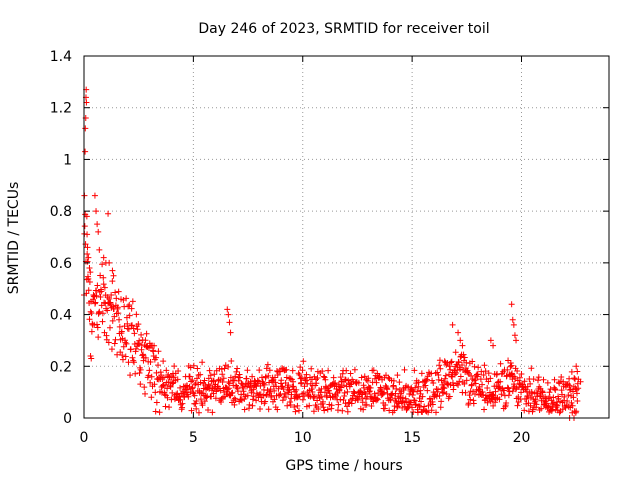 The height and width of the screenshot is (484, 640). What do you see at coordinates (193, 438) in the screenshot?
I see `x-tick-label: 5` at bounding box center [193, 438].